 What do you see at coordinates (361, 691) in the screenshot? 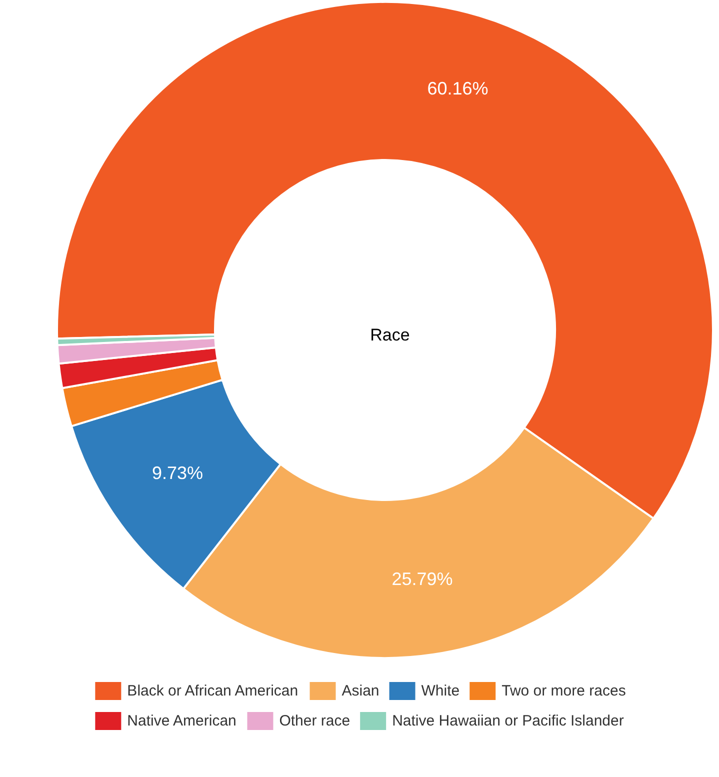
I see `legend-label: Asian` at bounding box center [361, 691].